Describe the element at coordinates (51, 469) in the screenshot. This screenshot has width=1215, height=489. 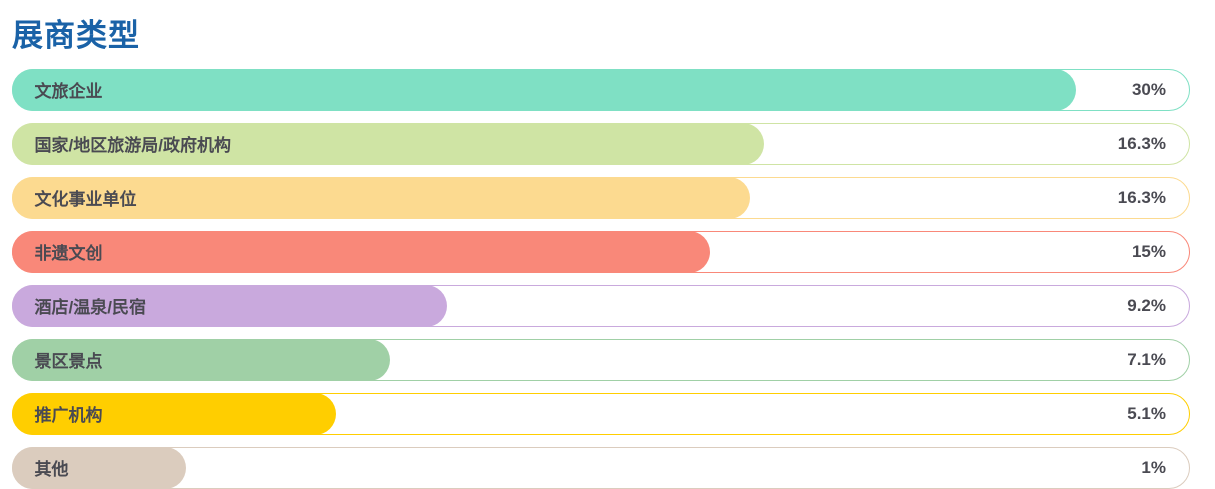
I see `bar-label: 其他` at that location.